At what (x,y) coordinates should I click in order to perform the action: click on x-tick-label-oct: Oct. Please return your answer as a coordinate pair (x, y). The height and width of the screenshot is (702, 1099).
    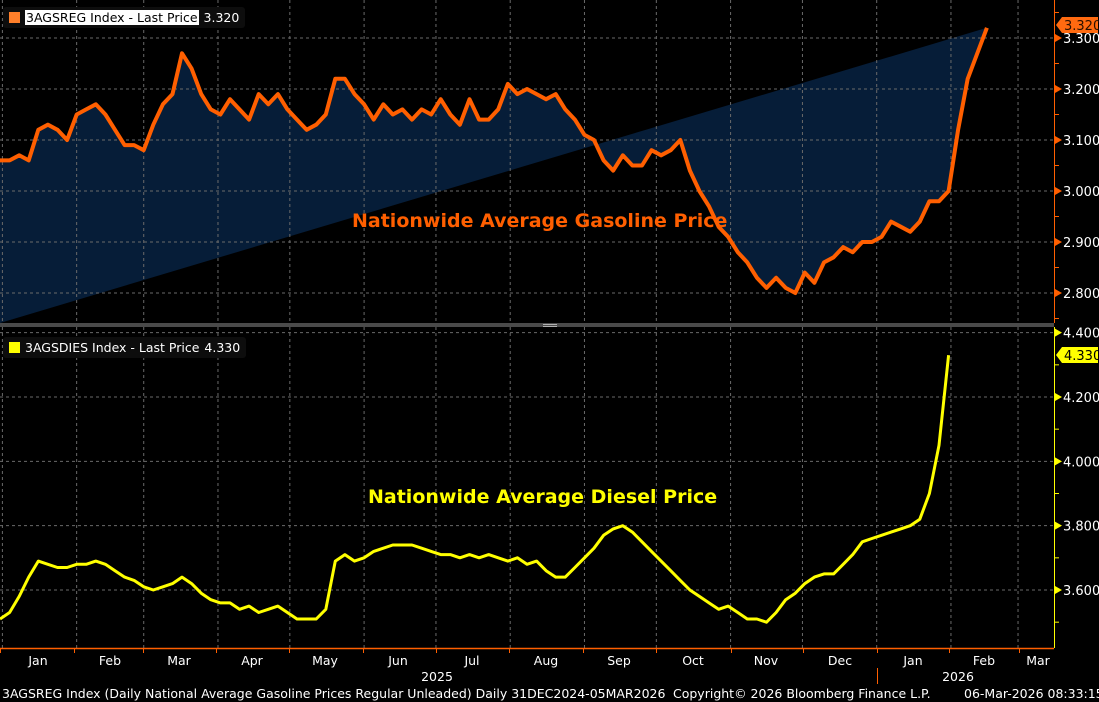
    Looking at the image, I should click on (693, 660).